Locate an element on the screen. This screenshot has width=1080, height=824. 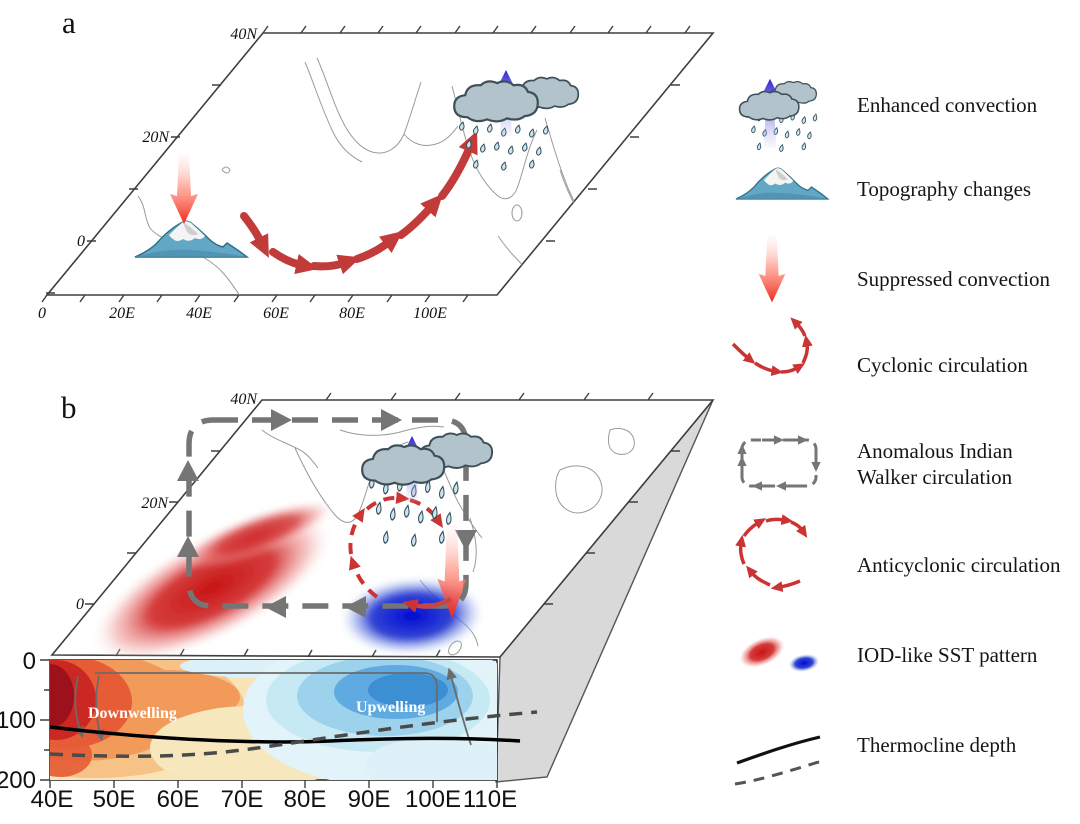
legend-item: Cyclonic circulation is located at coordinates (879, 347).